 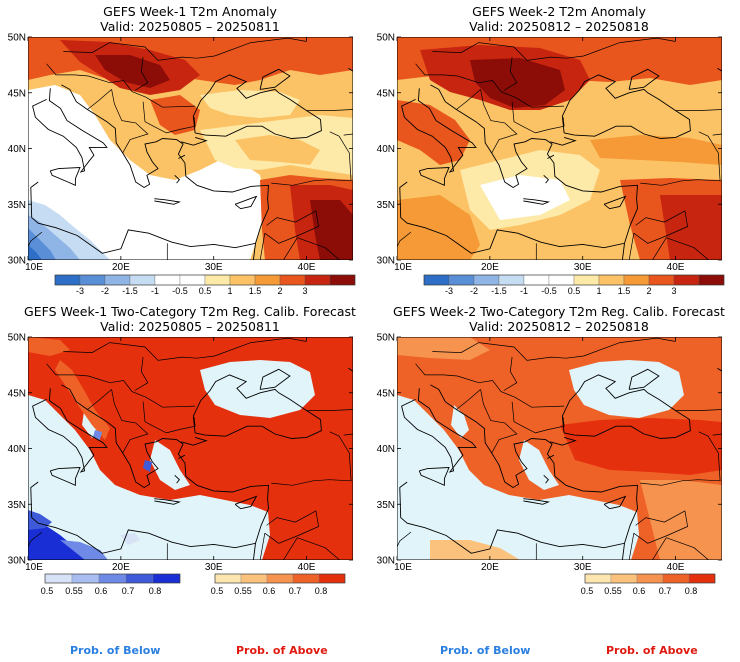 What do you see at coordinates (101, 591) in the screenshot?
I see `prob-below-colorbar-tick: 0.6` at bounding box center [101, 591].